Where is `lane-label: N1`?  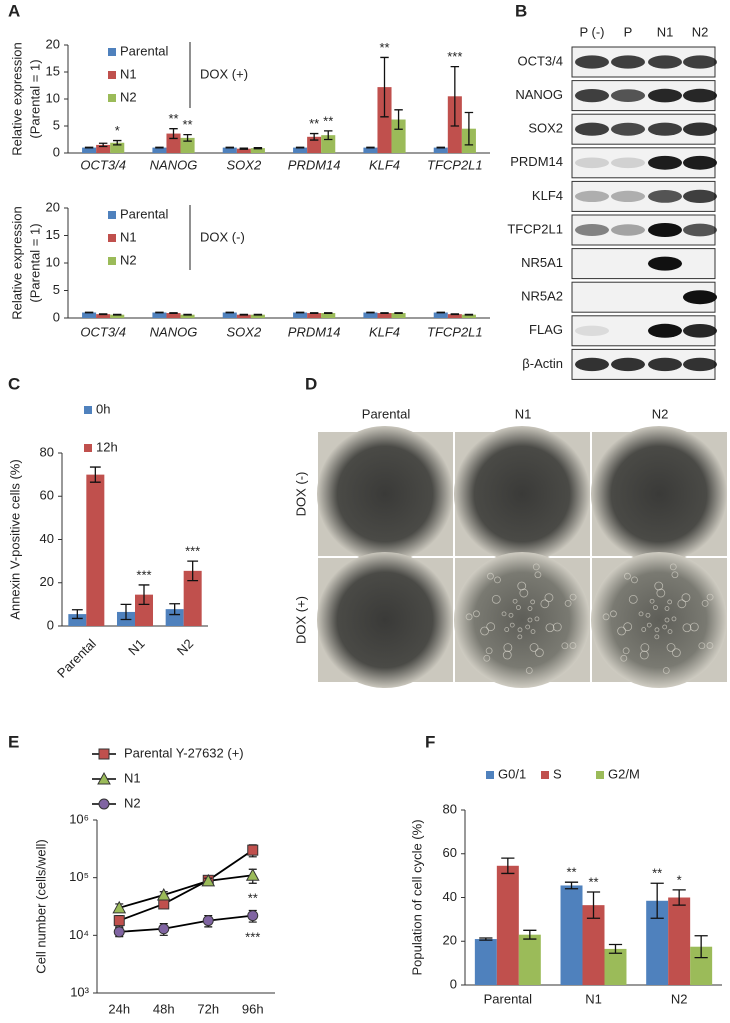 lane-label: N1 is located at coordinates (665, 31).